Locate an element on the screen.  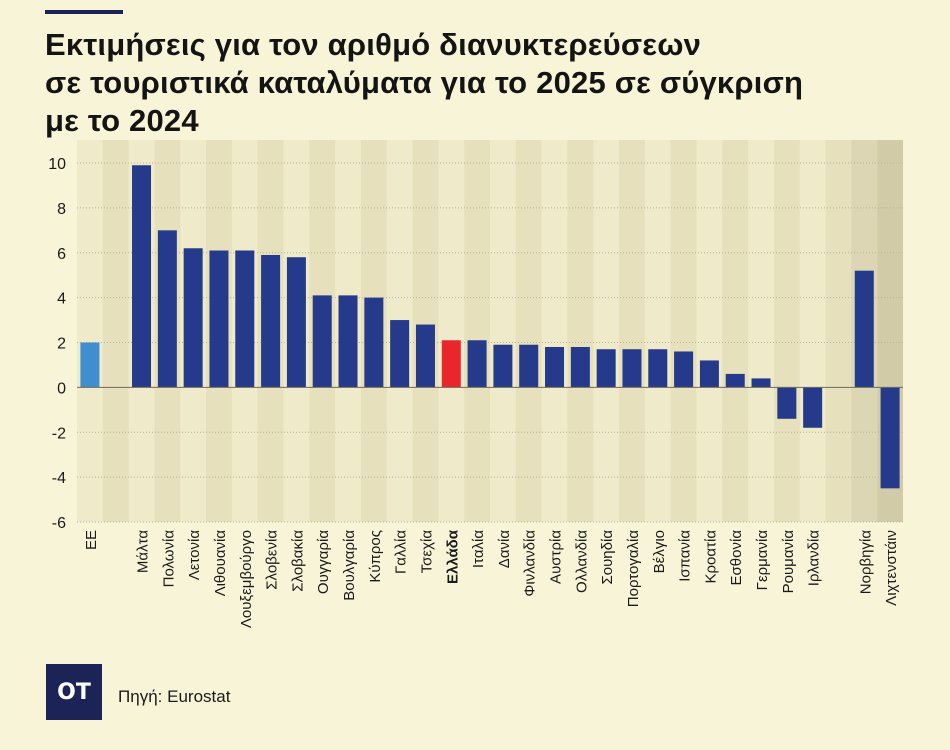
category-label: Πολωνία is located at coordinates (168, 559).